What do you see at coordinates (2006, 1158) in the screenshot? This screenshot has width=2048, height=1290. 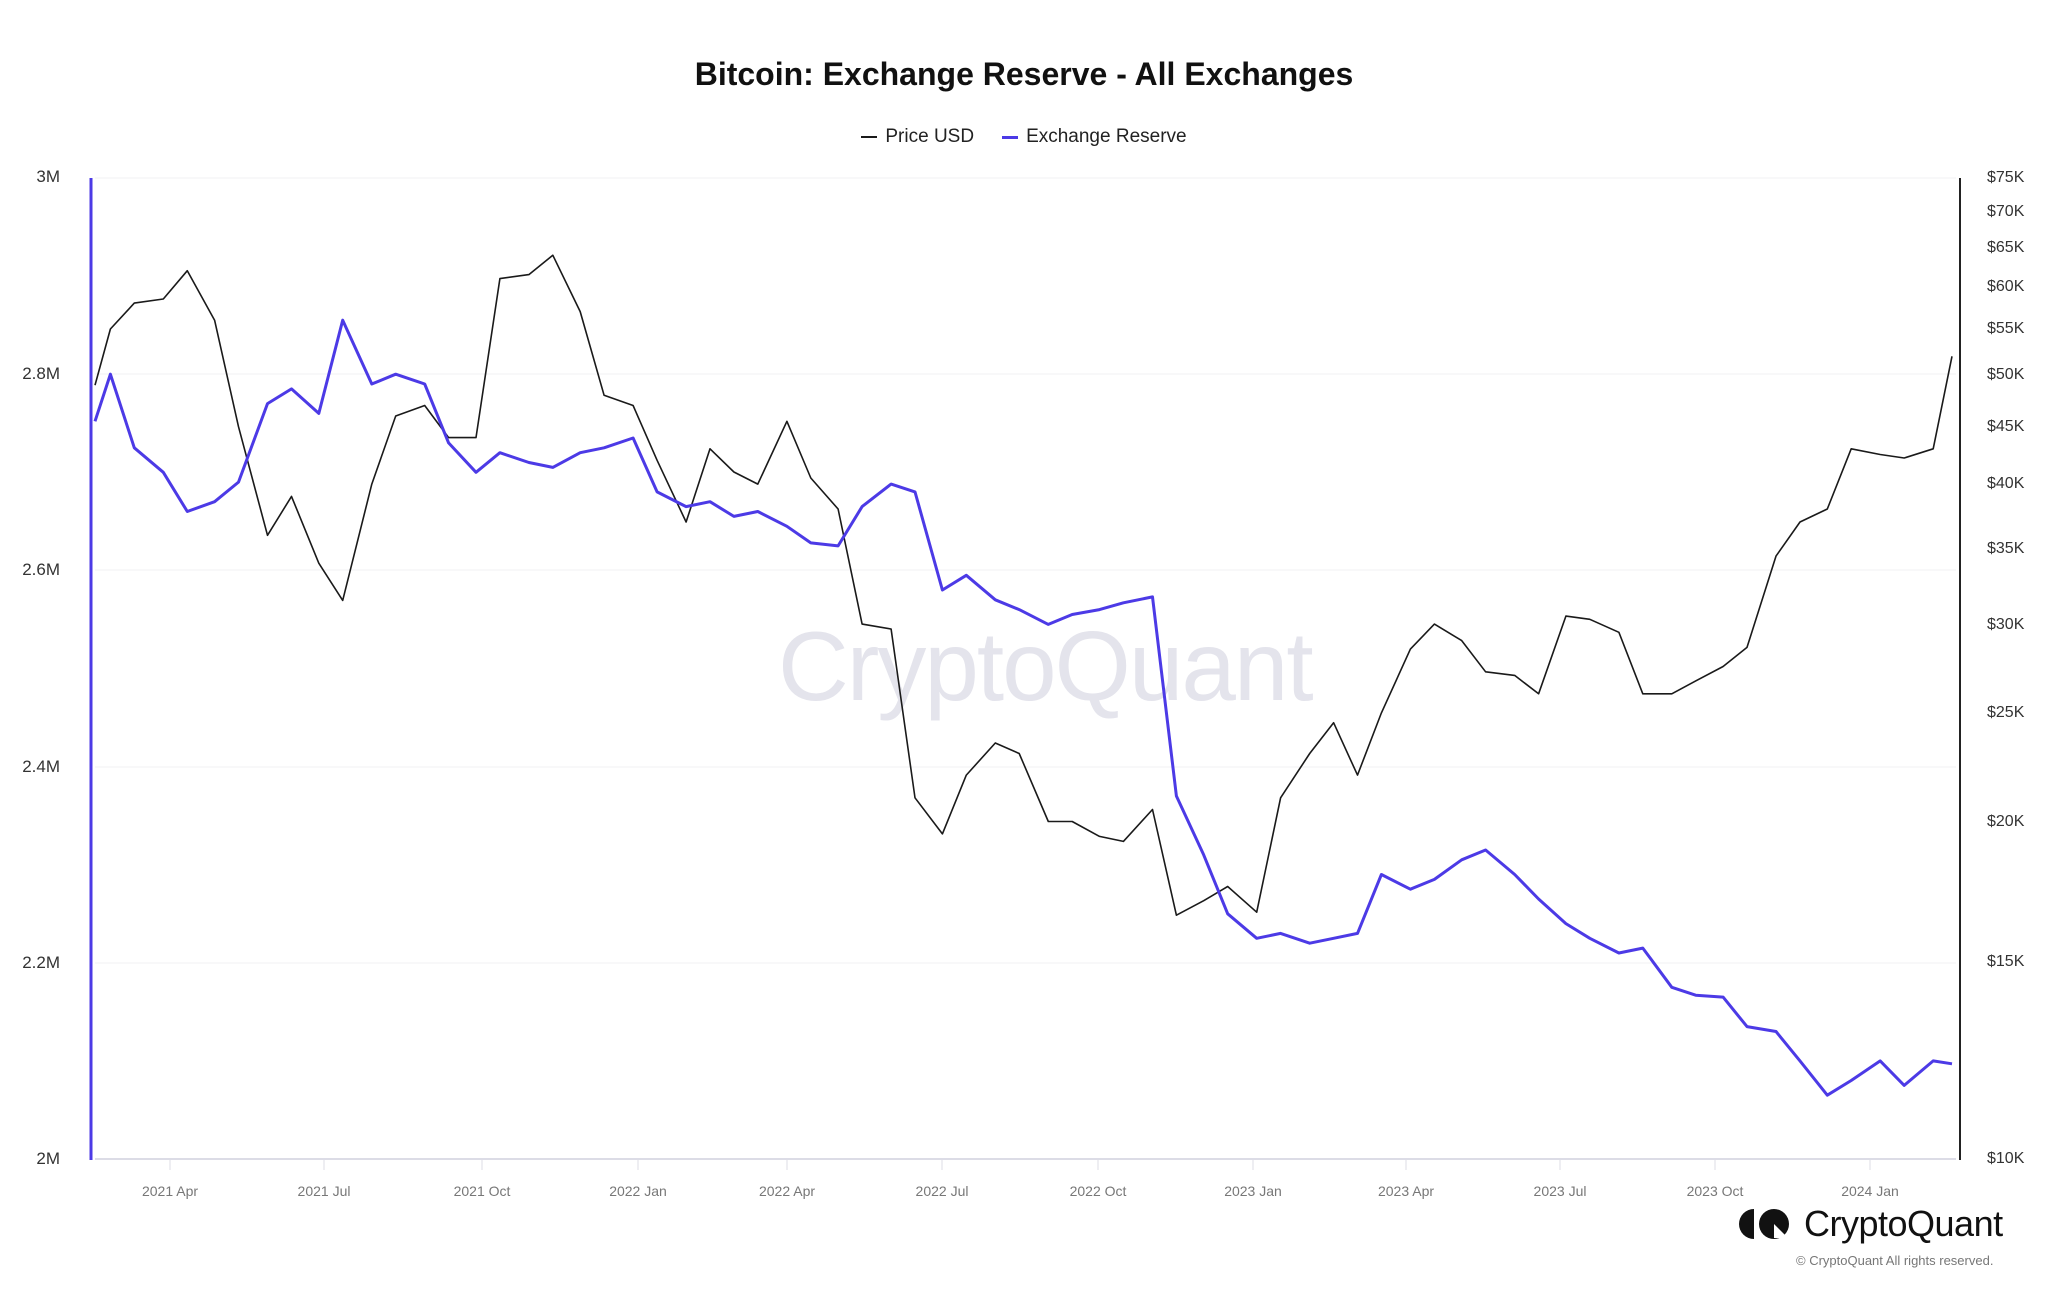 I see `right-axis-label: $10K` at bounding box center [2006, 1158].